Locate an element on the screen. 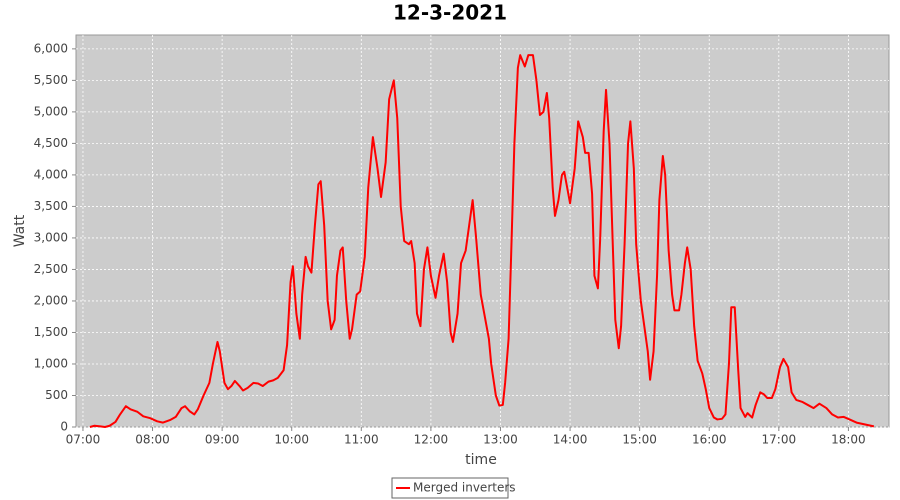  x-tick-label: 13:00 is located at coordinates (500, 440).